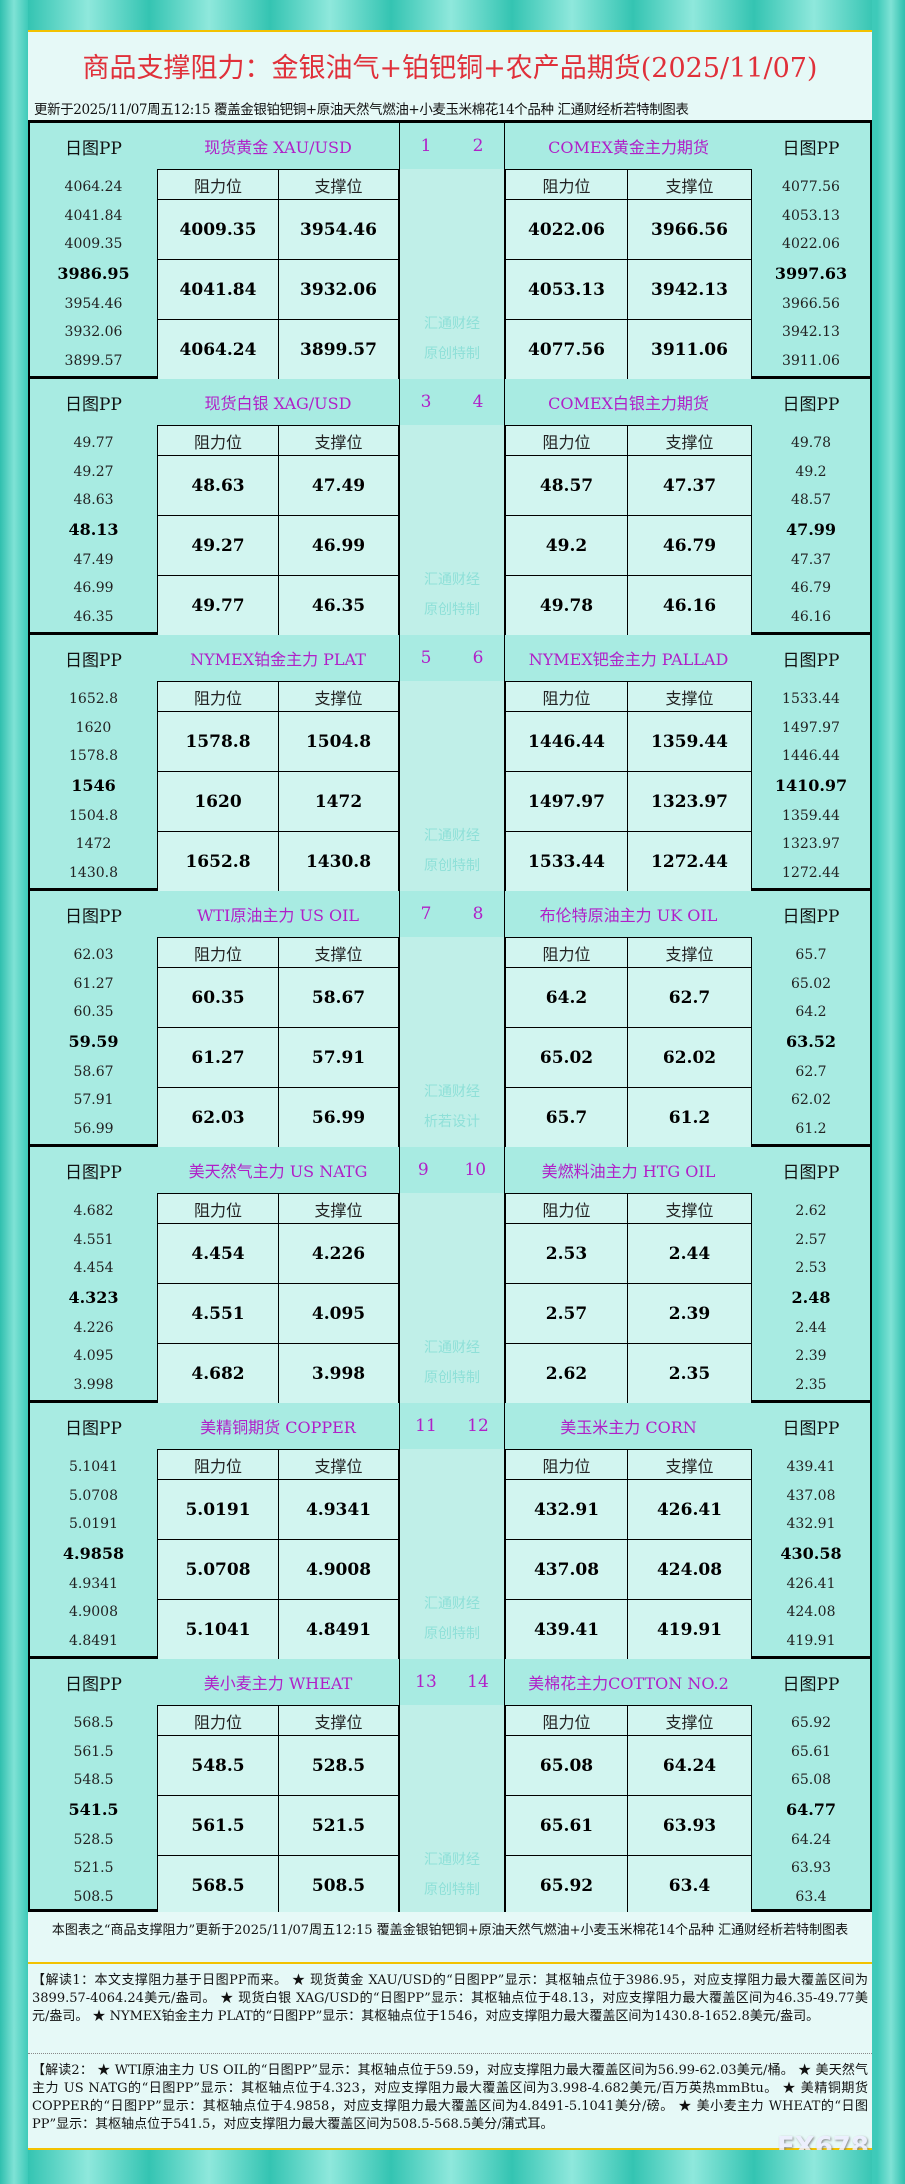  I want to click on resistance-value: 5.1041, so click(217, 1629).